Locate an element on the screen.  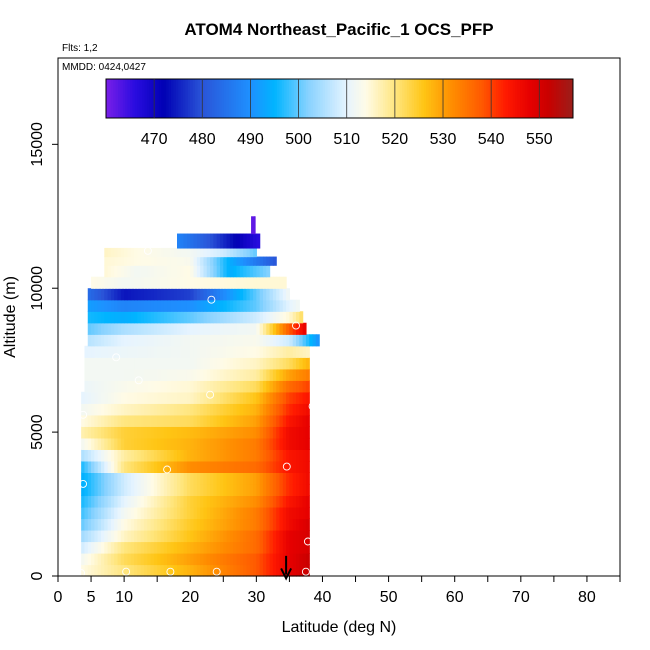
colorbar-tick-label: 530 is located at coordinates (443, 139).